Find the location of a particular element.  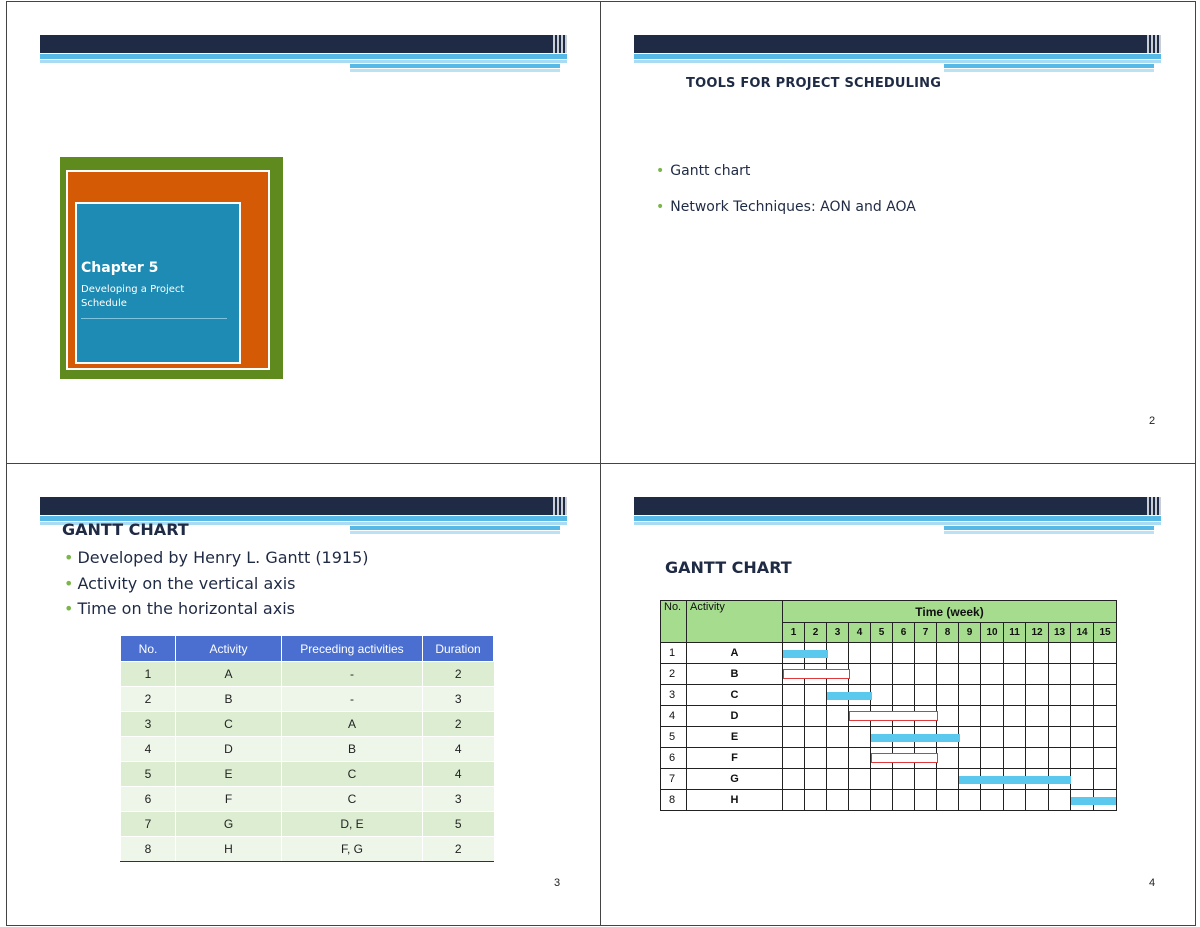

week-label: 13 is located at coordinates (1059, 632).